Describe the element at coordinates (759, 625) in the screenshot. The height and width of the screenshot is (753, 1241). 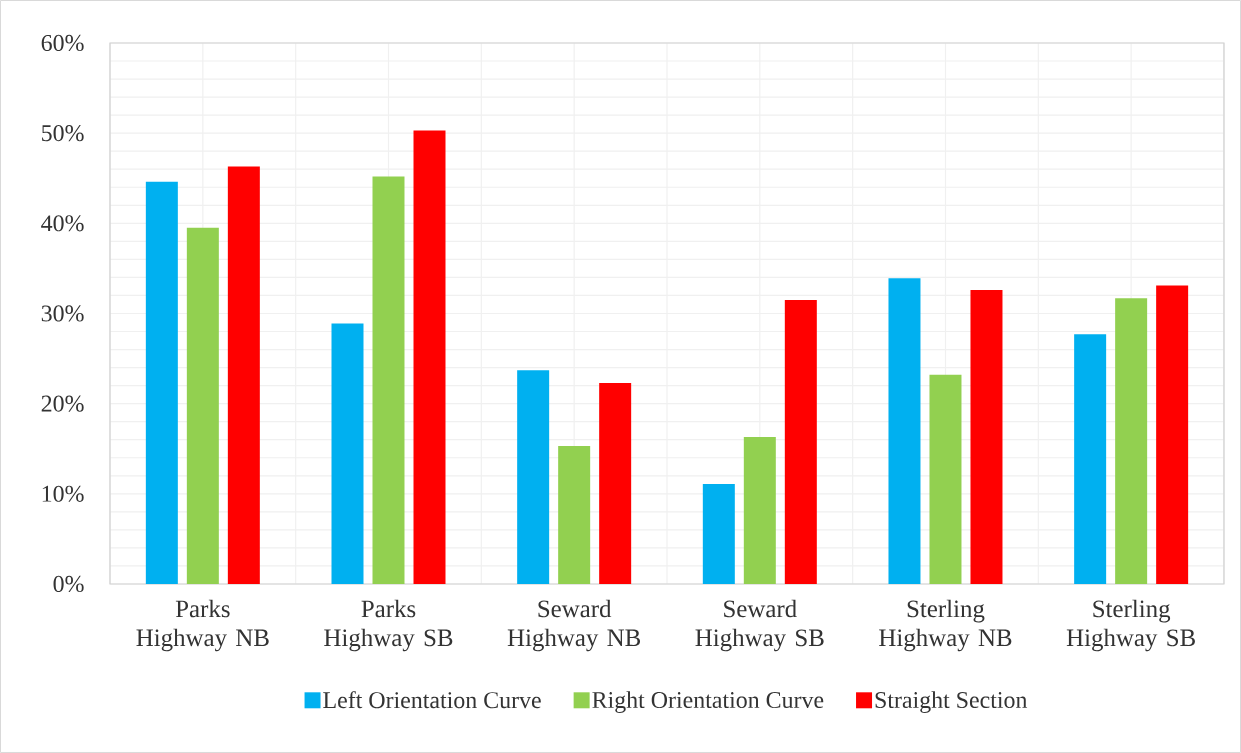
I see `x-tick-label: Seward Highway SB` at that location.